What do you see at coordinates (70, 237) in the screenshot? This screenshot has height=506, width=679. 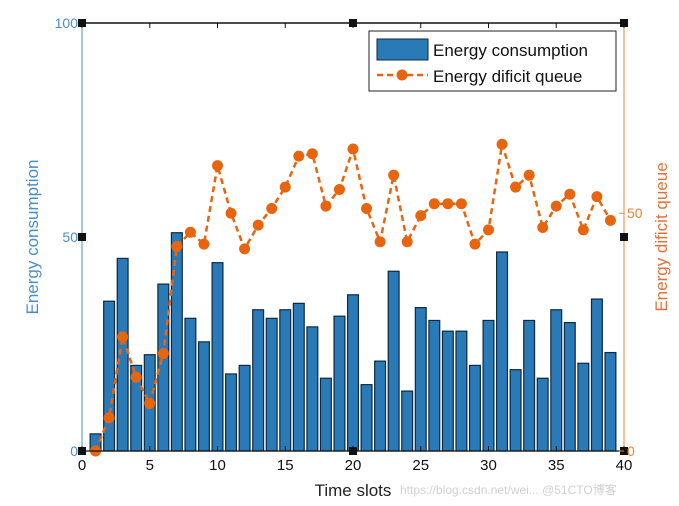 I see `y-tick-label-left: 50` at bounding box center [70, 237].